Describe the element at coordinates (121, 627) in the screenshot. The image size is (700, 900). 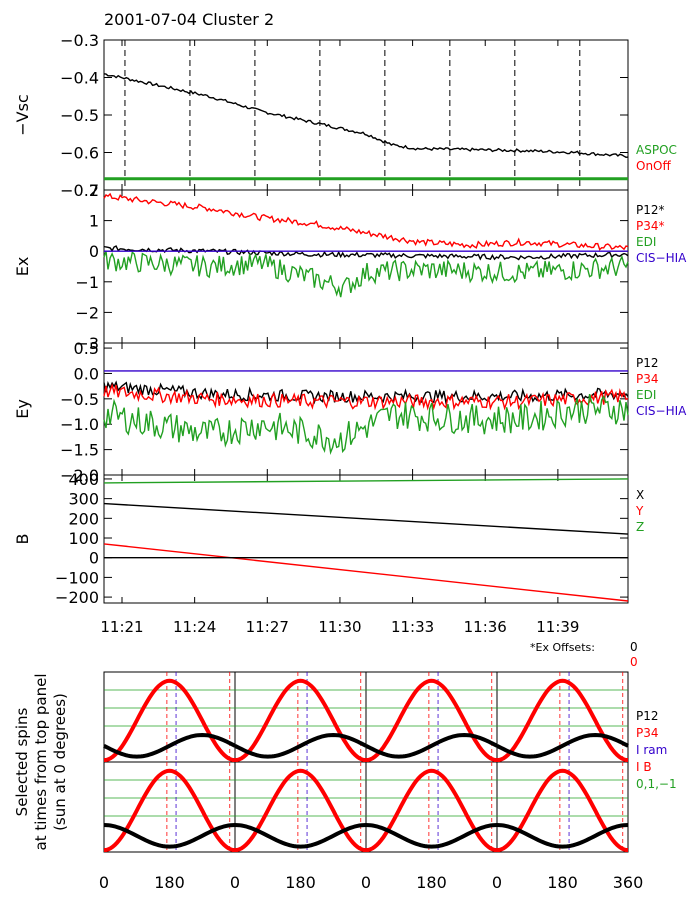
I see `time-tick-label: 11:21` at that location.